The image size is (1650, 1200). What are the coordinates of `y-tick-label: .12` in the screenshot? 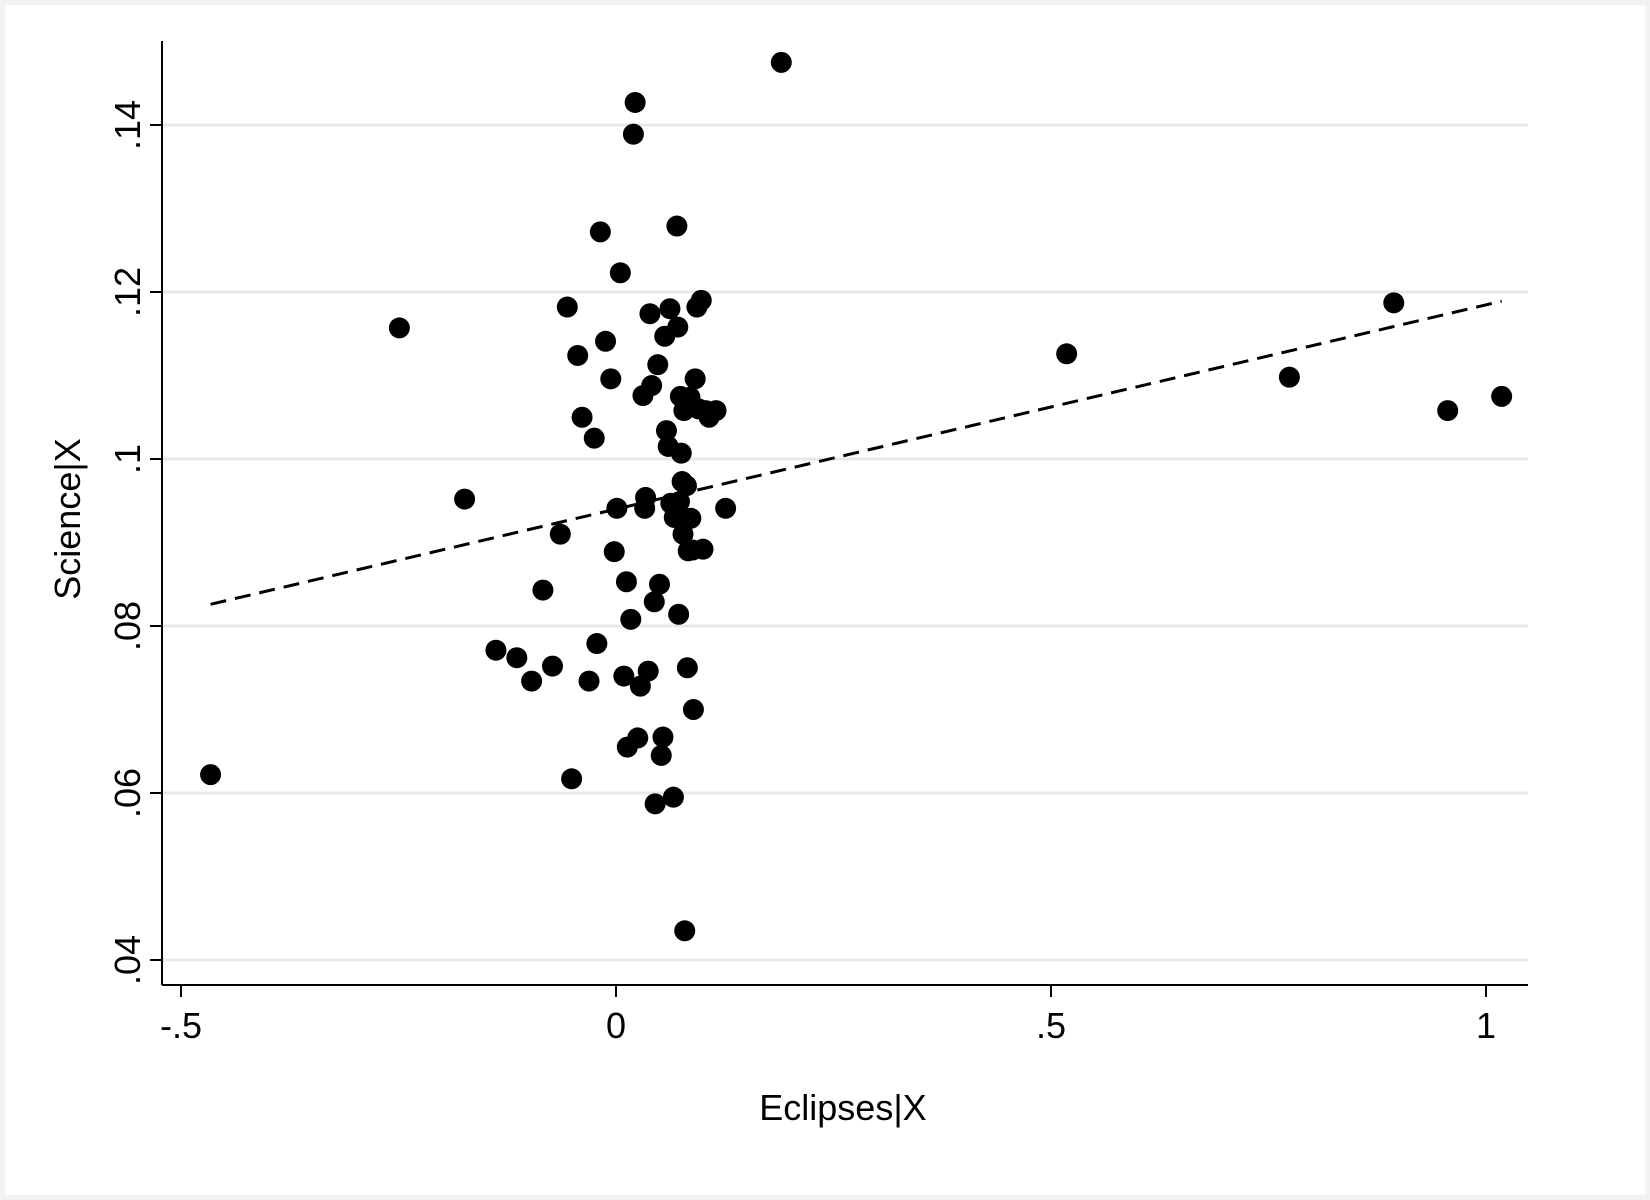 It's located at (127, 292).